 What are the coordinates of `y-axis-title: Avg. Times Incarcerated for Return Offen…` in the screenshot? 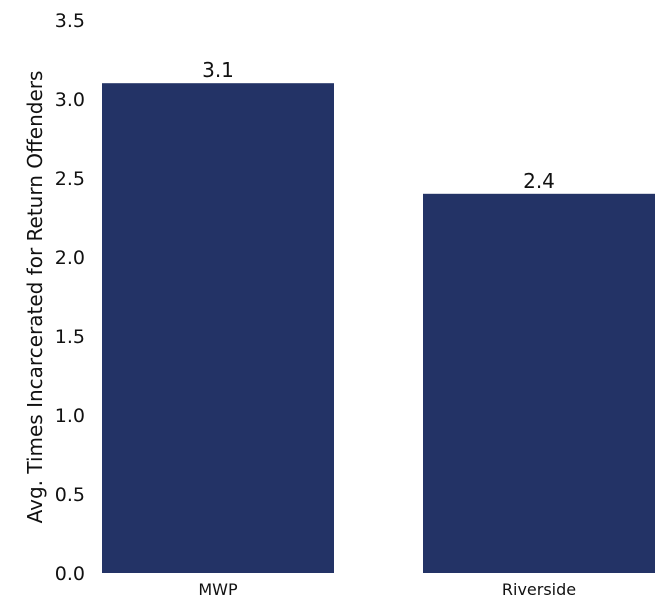 It's located at (35, 297).